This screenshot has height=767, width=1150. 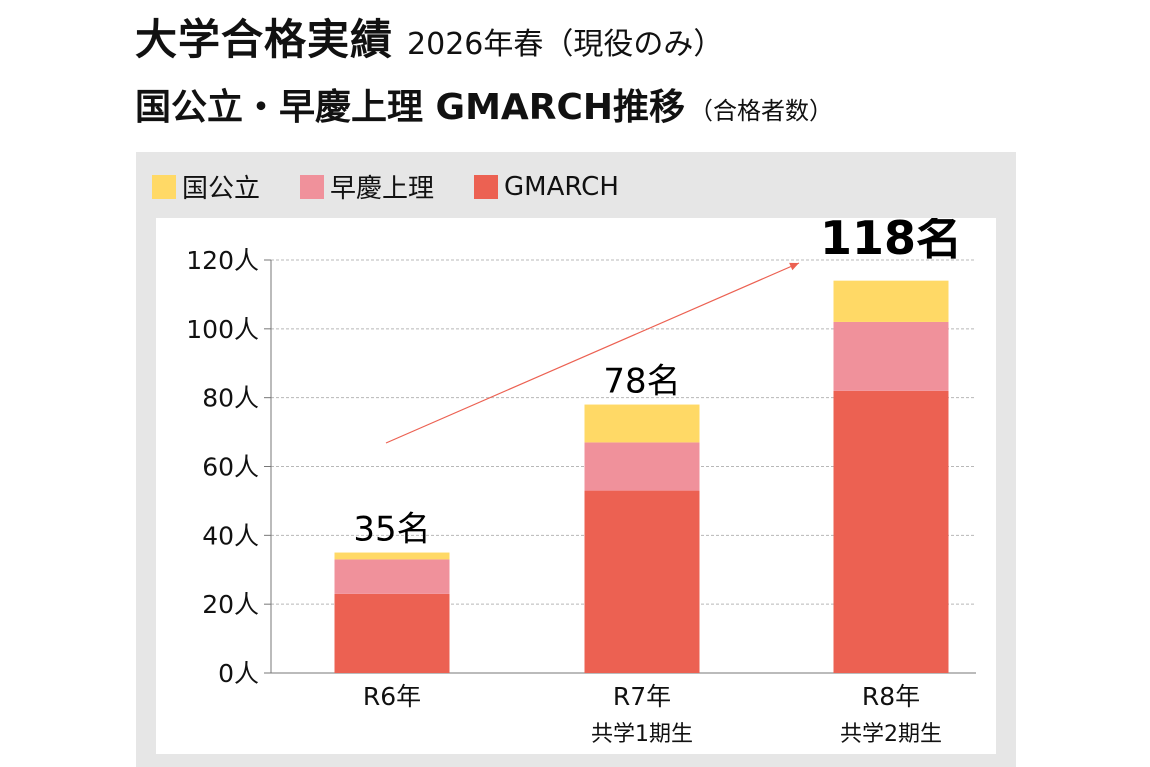 What do you see at coordinates (592, 353) in the screenshot?
I see `trend-arrow-line` at bounding box center [592, 353].